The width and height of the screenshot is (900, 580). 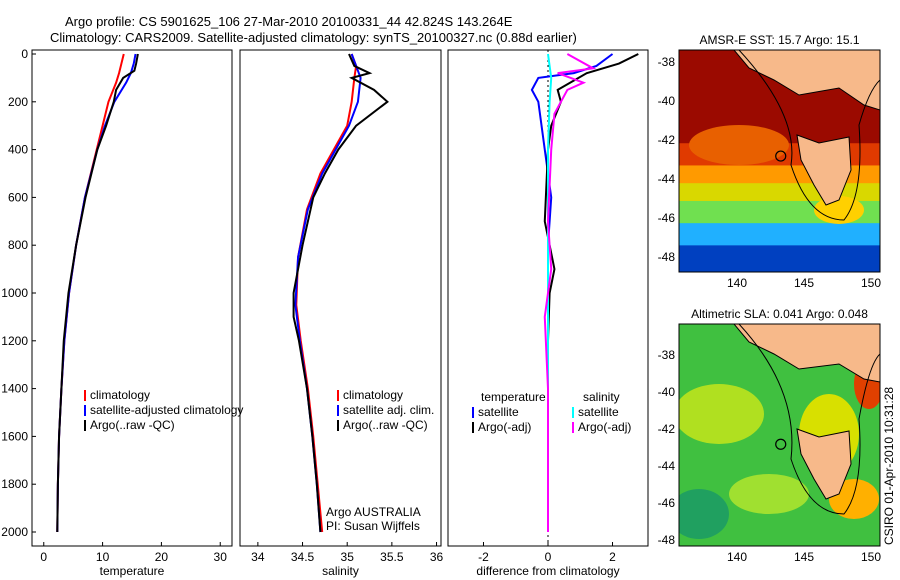 I want to click on x-axis-label: difference from climatology, so click(x=547, y=571).